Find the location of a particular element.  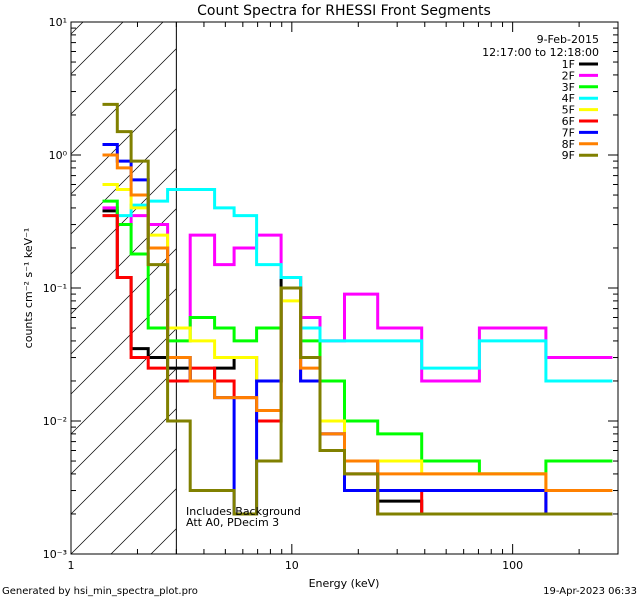

footer-timestamp: 19-Apr-2023 06:33 is located at coordinates (590, 591).